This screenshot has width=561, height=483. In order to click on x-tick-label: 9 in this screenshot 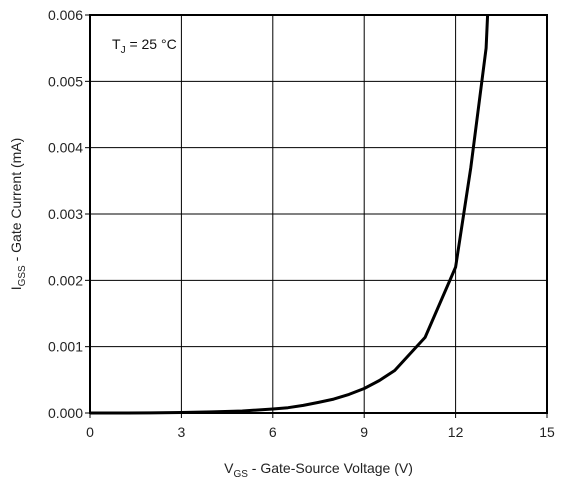, I will do `click(364, 432)`.